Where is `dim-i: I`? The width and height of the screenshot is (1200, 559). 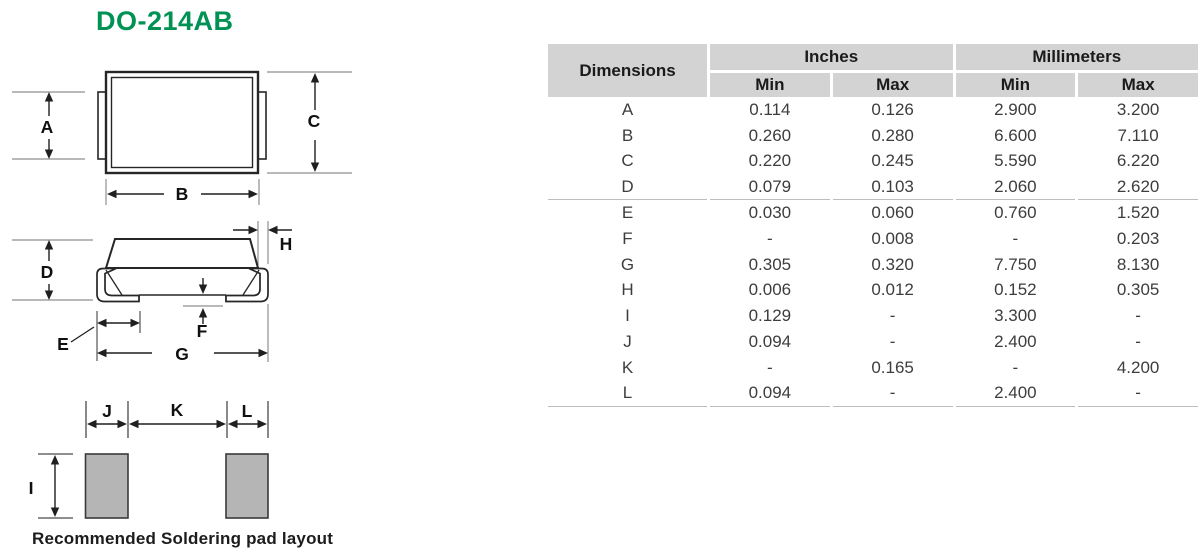 dim-i: I is located at coordinates (51, 486).